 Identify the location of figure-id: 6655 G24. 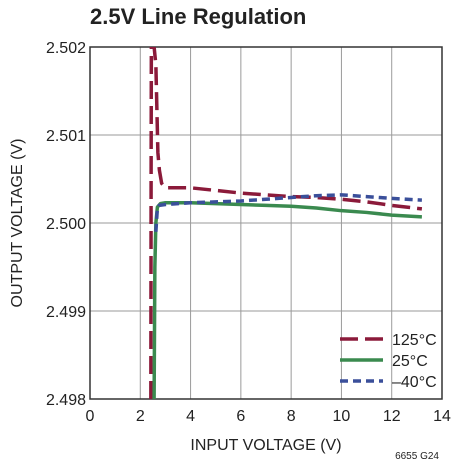
(417, 456).